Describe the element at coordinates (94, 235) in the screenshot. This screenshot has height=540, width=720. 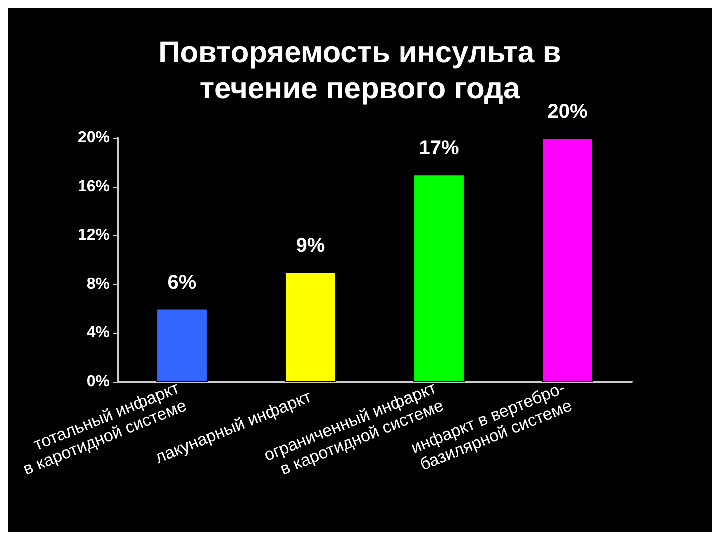
I see `y-tick-label: 12%` at that location.